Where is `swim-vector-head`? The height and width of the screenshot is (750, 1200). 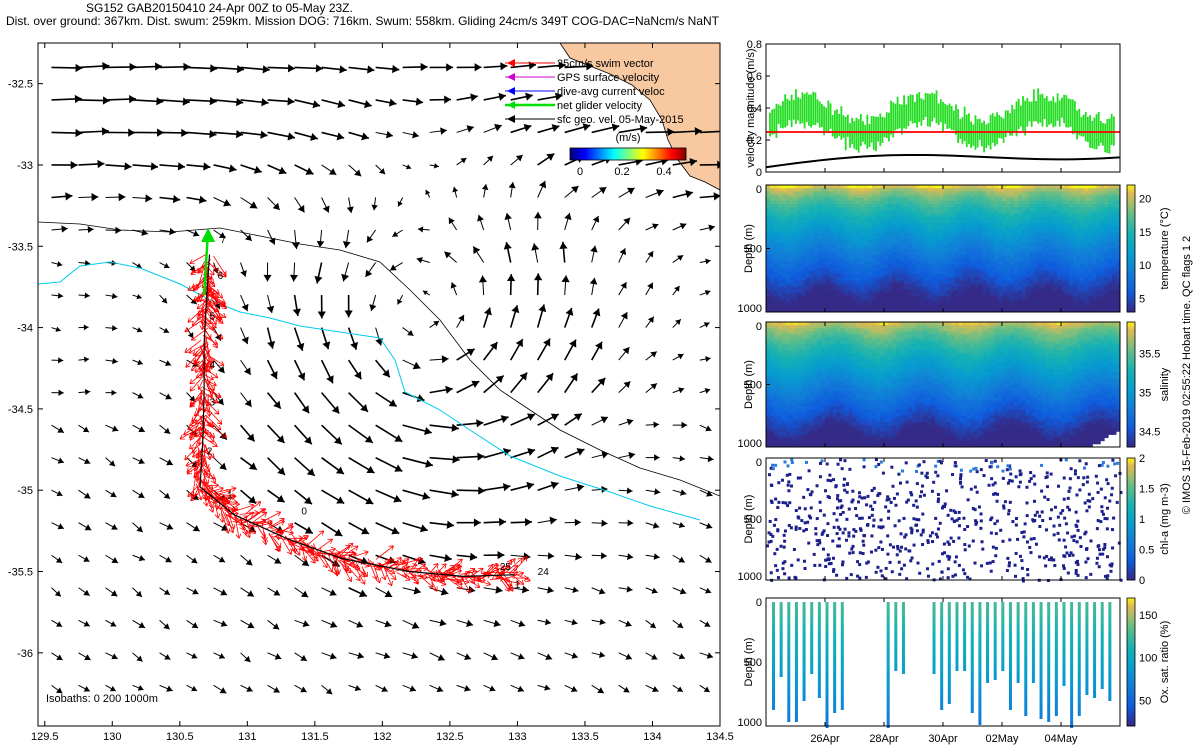
swim-vector-head is located at coordinates (200, 313).